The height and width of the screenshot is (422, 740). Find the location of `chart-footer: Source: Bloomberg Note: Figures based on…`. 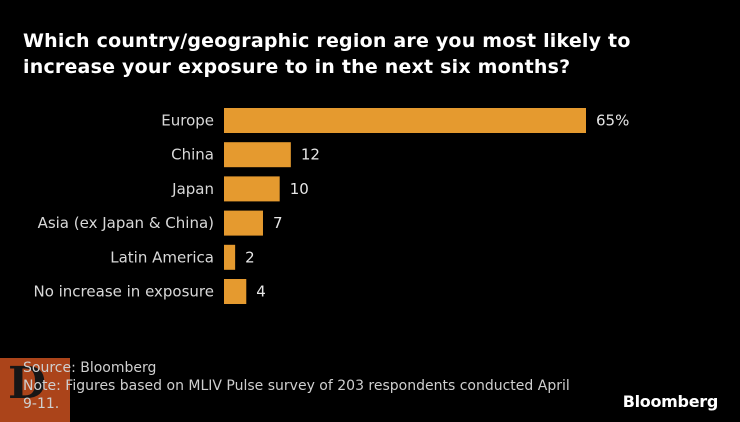

chart-footer: Source: Bloomberg Note: Figures based on… is located at coordinates (303, 386).